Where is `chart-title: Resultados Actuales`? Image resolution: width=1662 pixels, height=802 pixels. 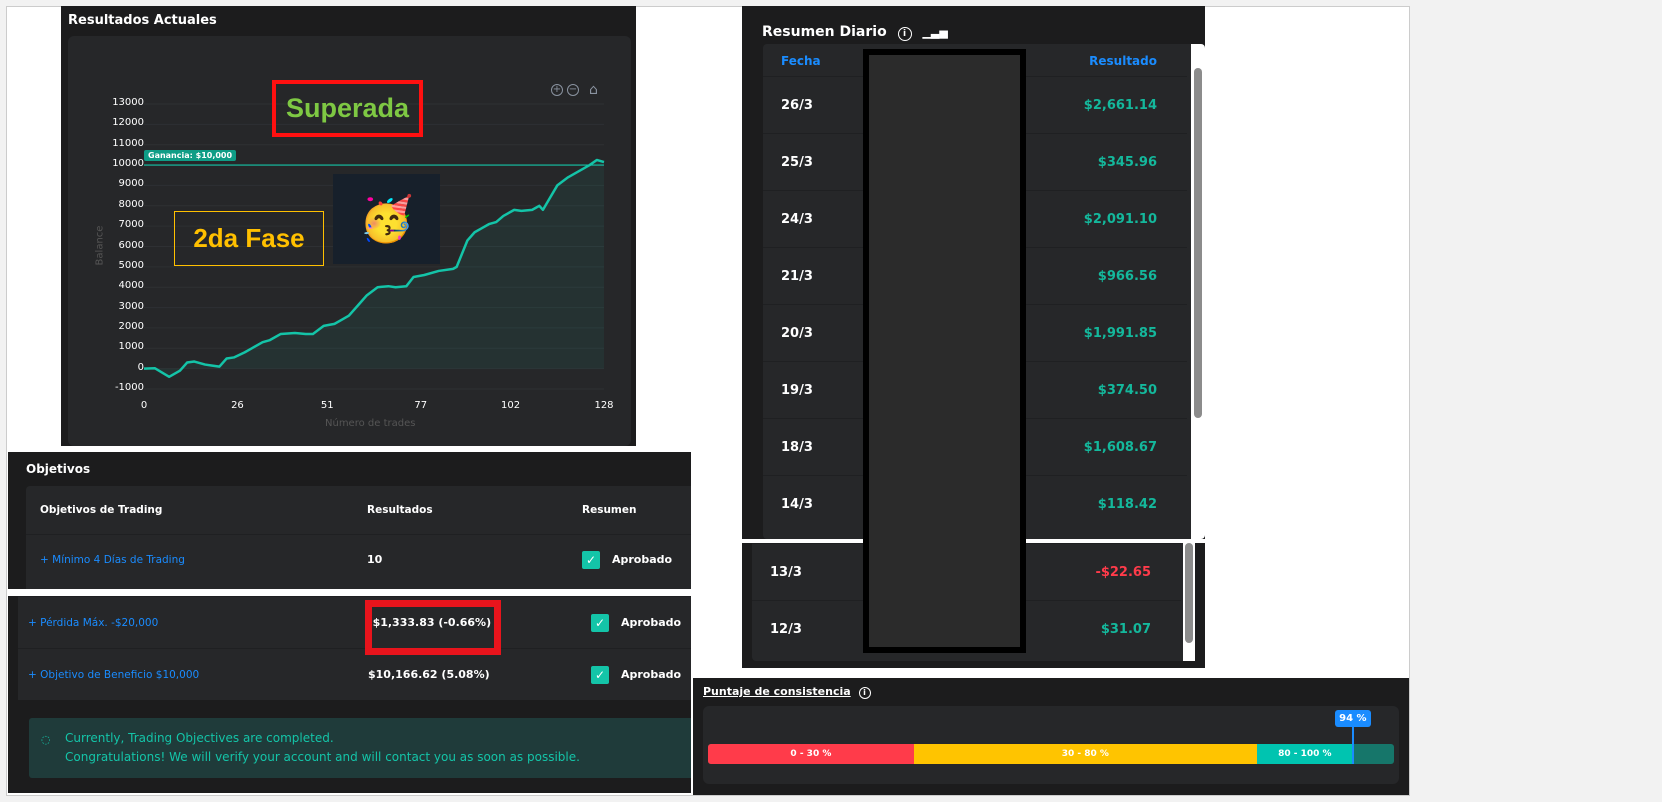 chart-title: Resultados Actuales is located at coordinates (142, 20).